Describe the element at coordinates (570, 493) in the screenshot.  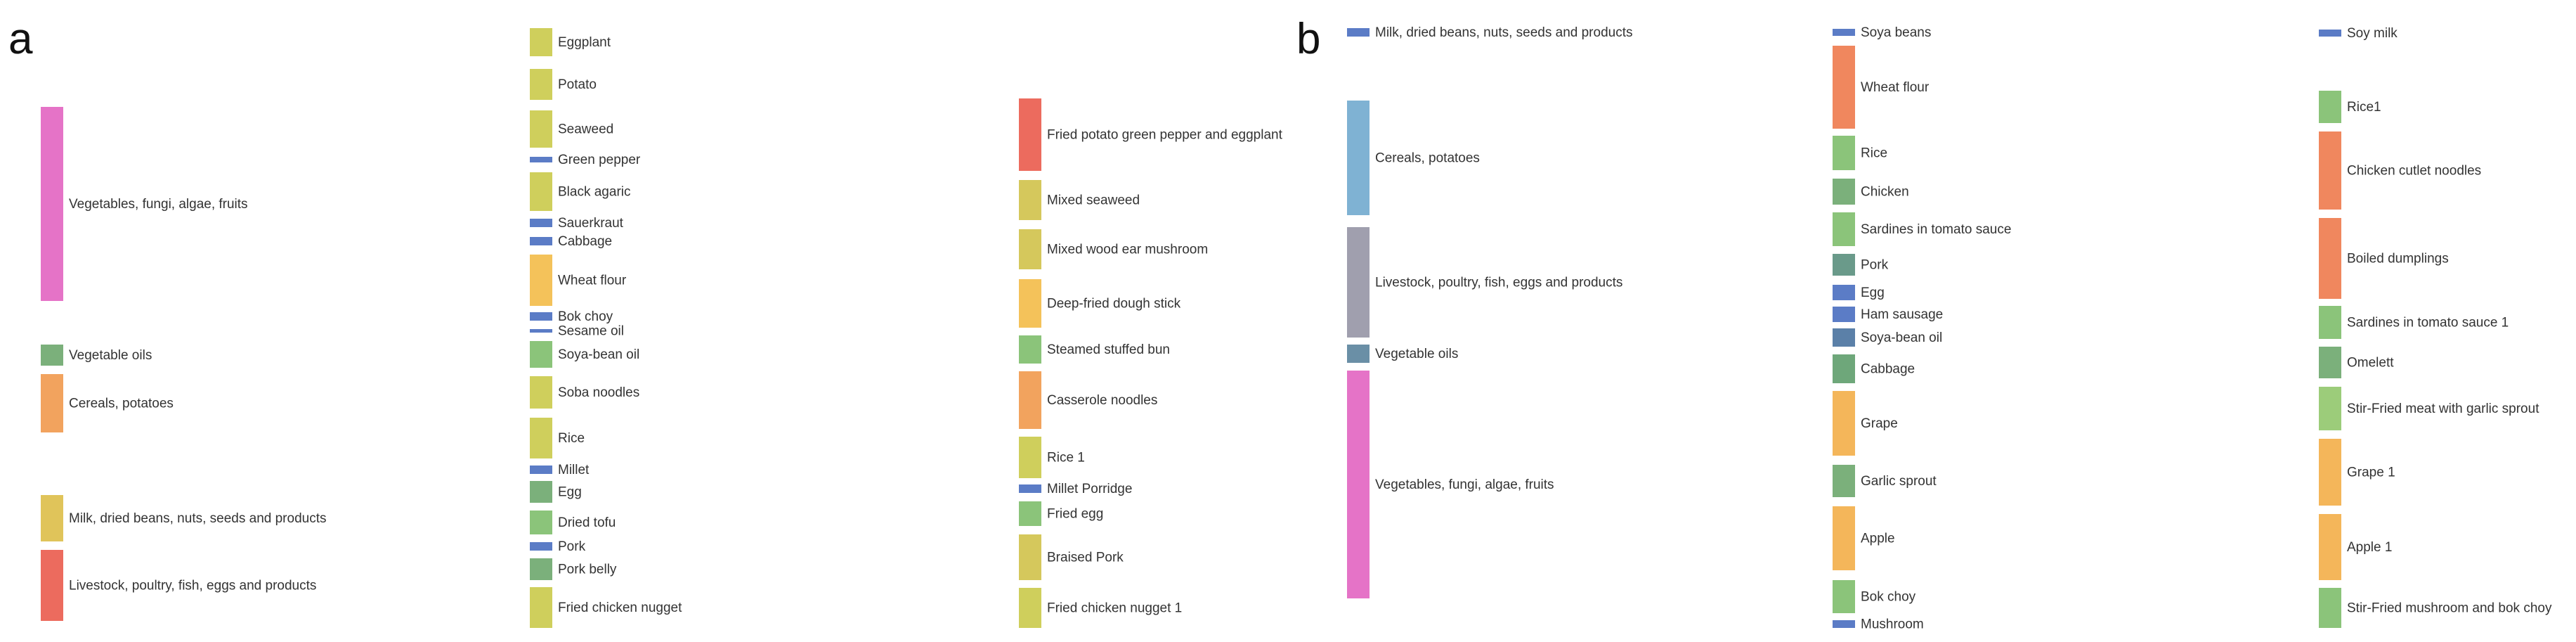
I see `node-label-egg: Egg` at that location.